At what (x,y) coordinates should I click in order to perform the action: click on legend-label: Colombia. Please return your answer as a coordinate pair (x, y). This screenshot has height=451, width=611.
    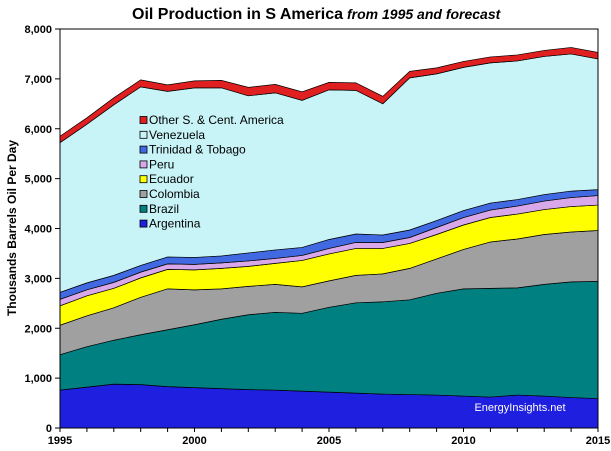
    Looking at the image, I should click on (174, 194).